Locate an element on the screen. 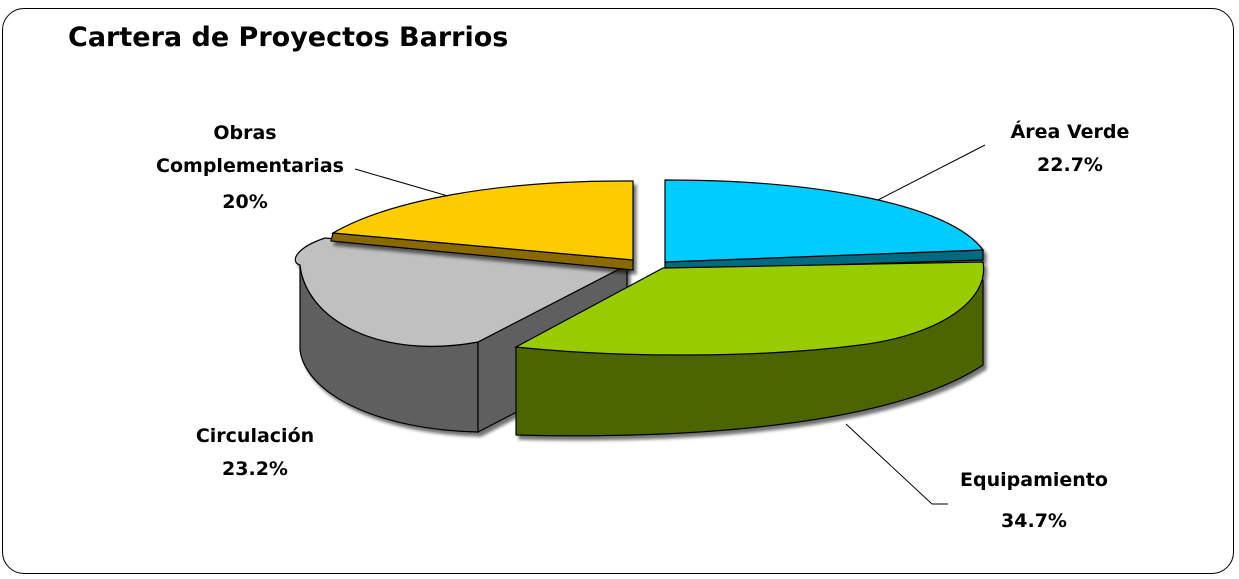 This screenshot has width=1239, height=579. label-circulacion-name: Circulación is located at coordinates (255, 436).